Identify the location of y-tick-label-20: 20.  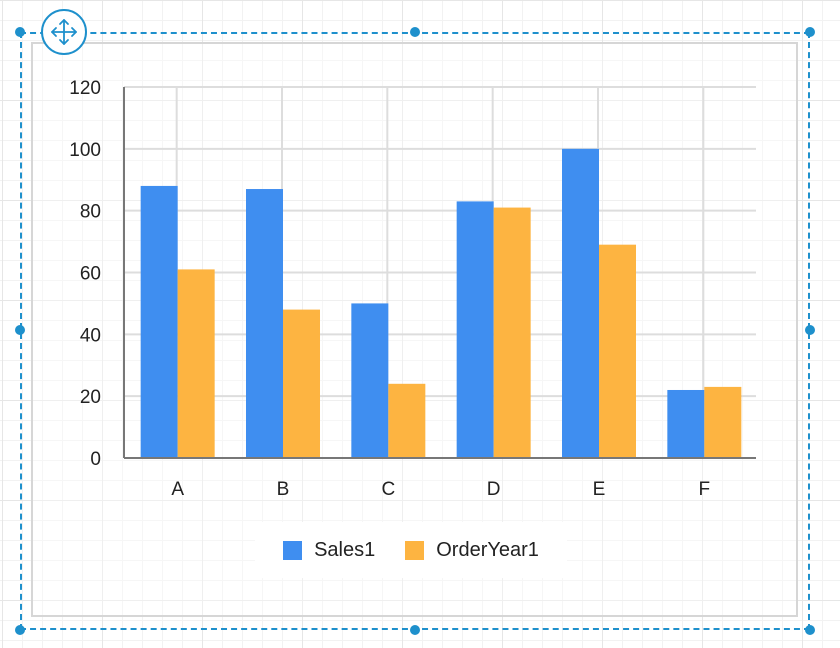
(90, 397).